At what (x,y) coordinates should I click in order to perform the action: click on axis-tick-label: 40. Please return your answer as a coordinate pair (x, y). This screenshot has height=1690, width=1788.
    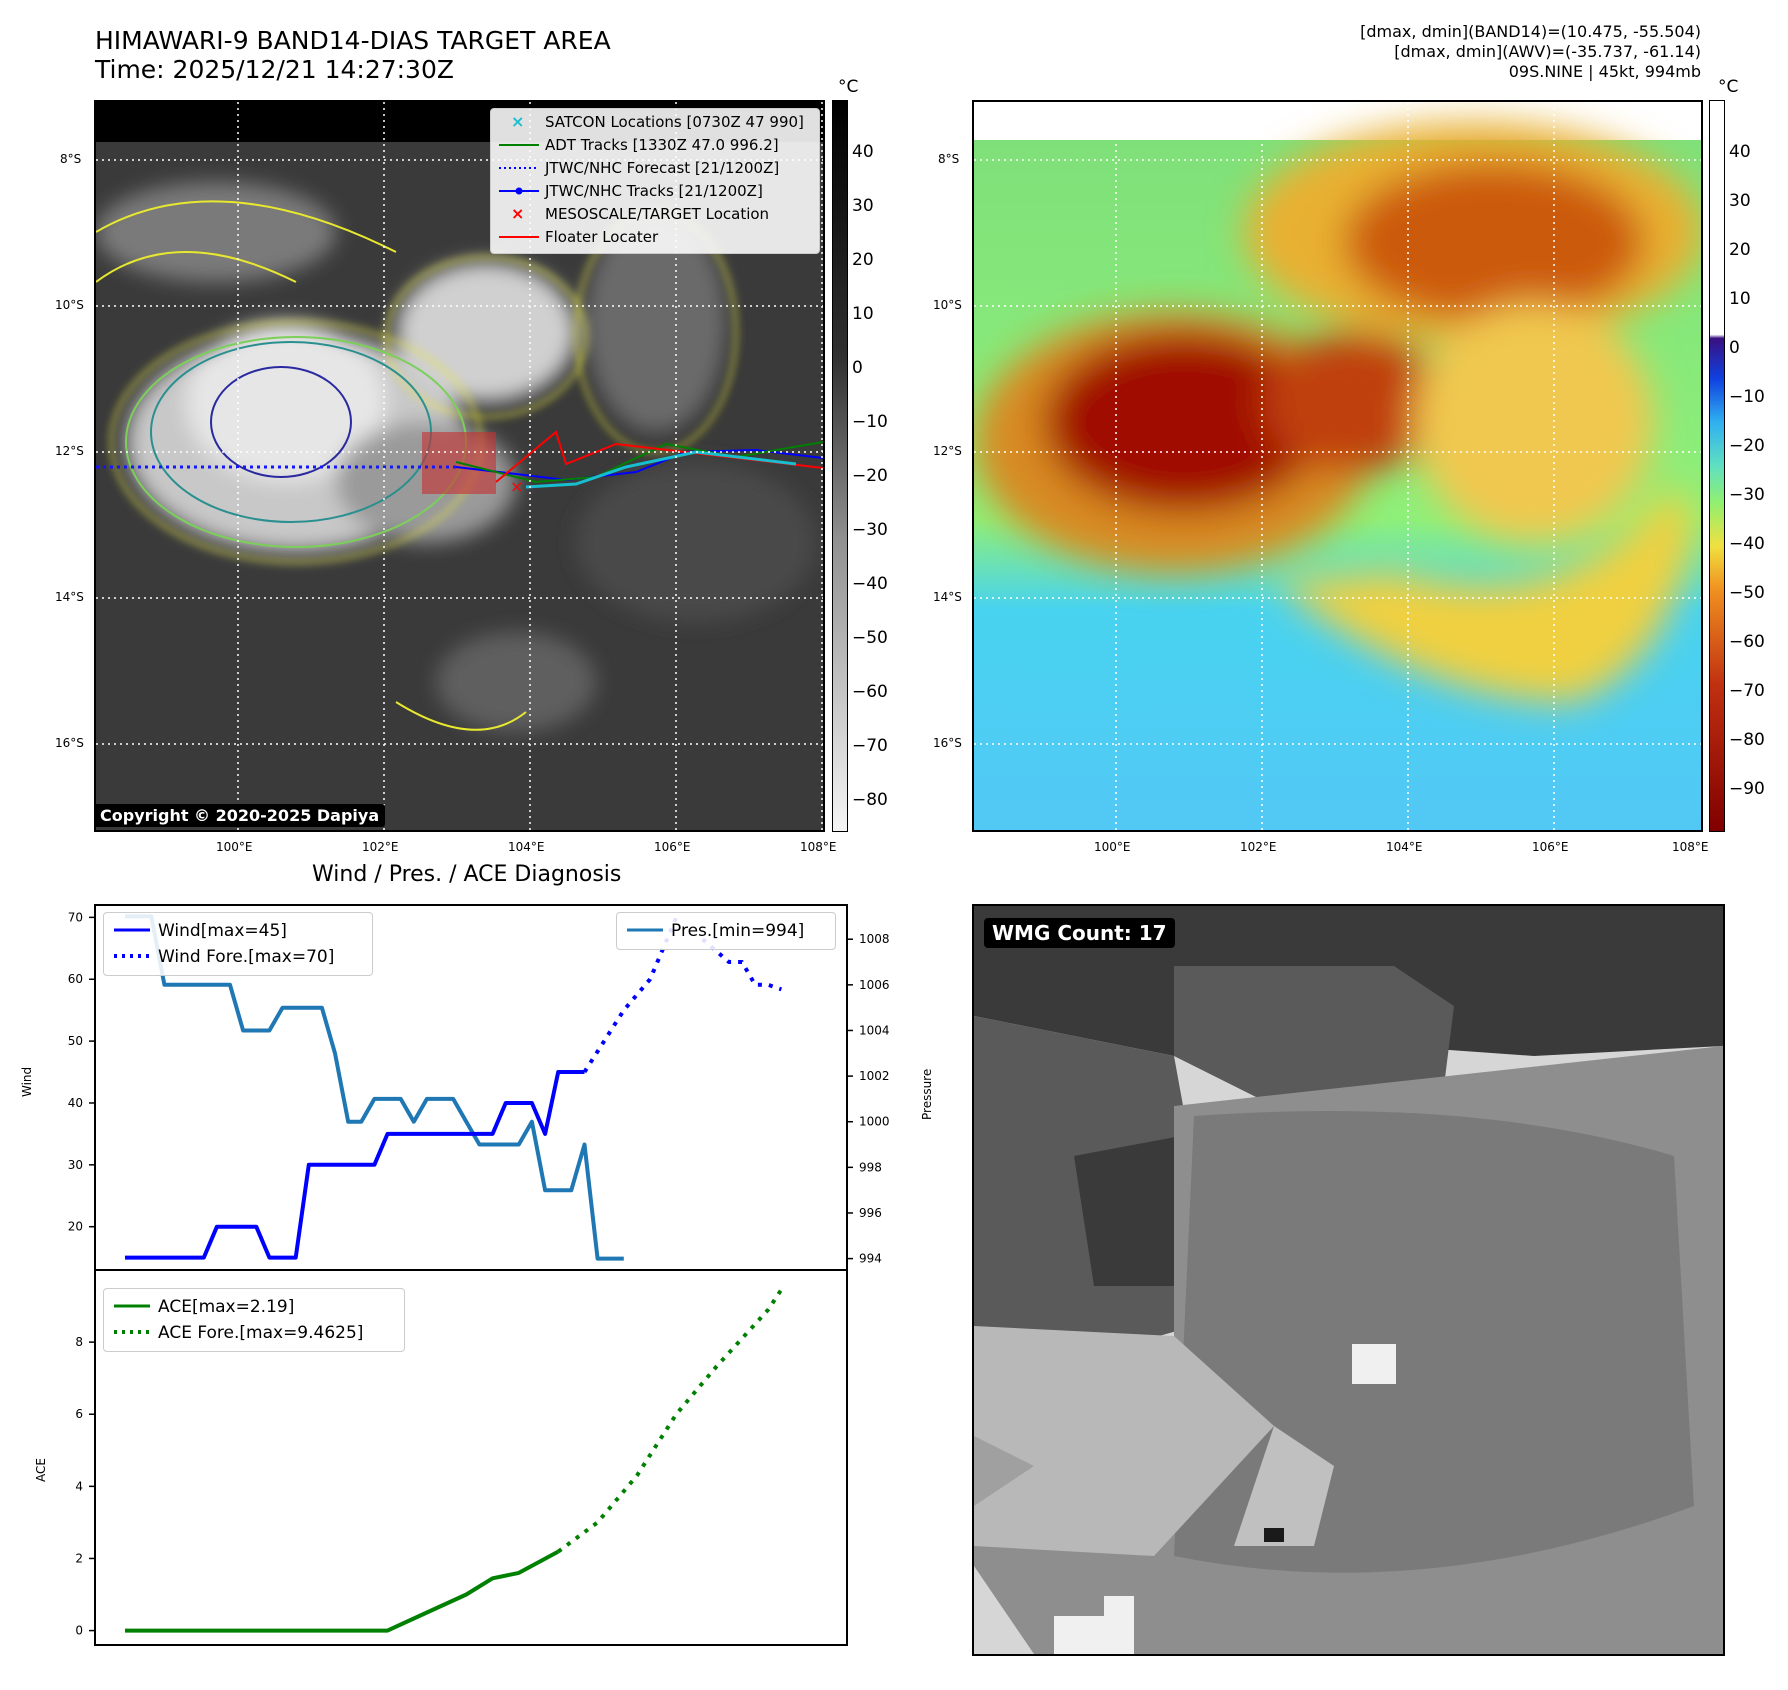
    Looking at the image, I should click on (75, 1103).